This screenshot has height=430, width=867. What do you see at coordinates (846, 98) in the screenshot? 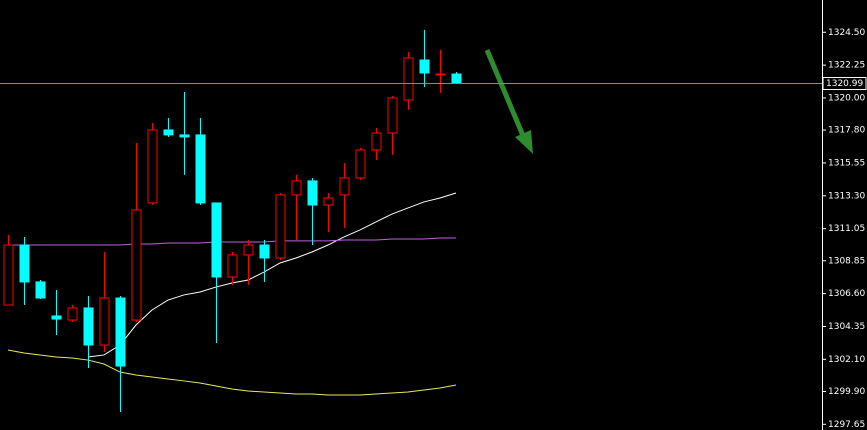
I see `y-tick-label: 1320.00` at bounding box center [846, 98].